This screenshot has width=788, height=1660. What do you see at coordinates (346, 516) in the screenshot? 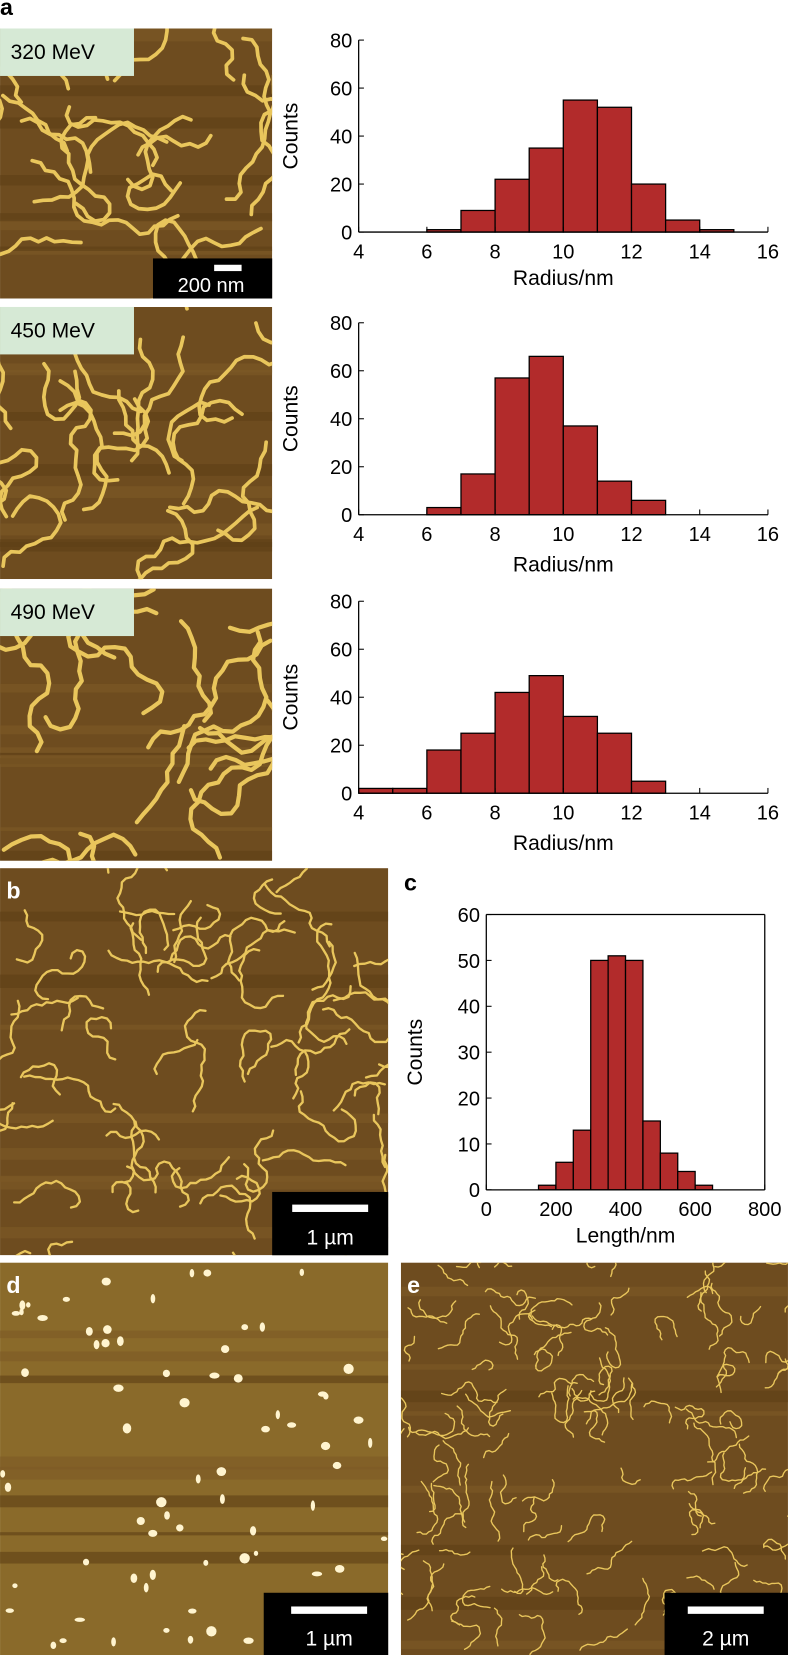
I see `y-tick-label: 0` at bounding box center [346, 516].